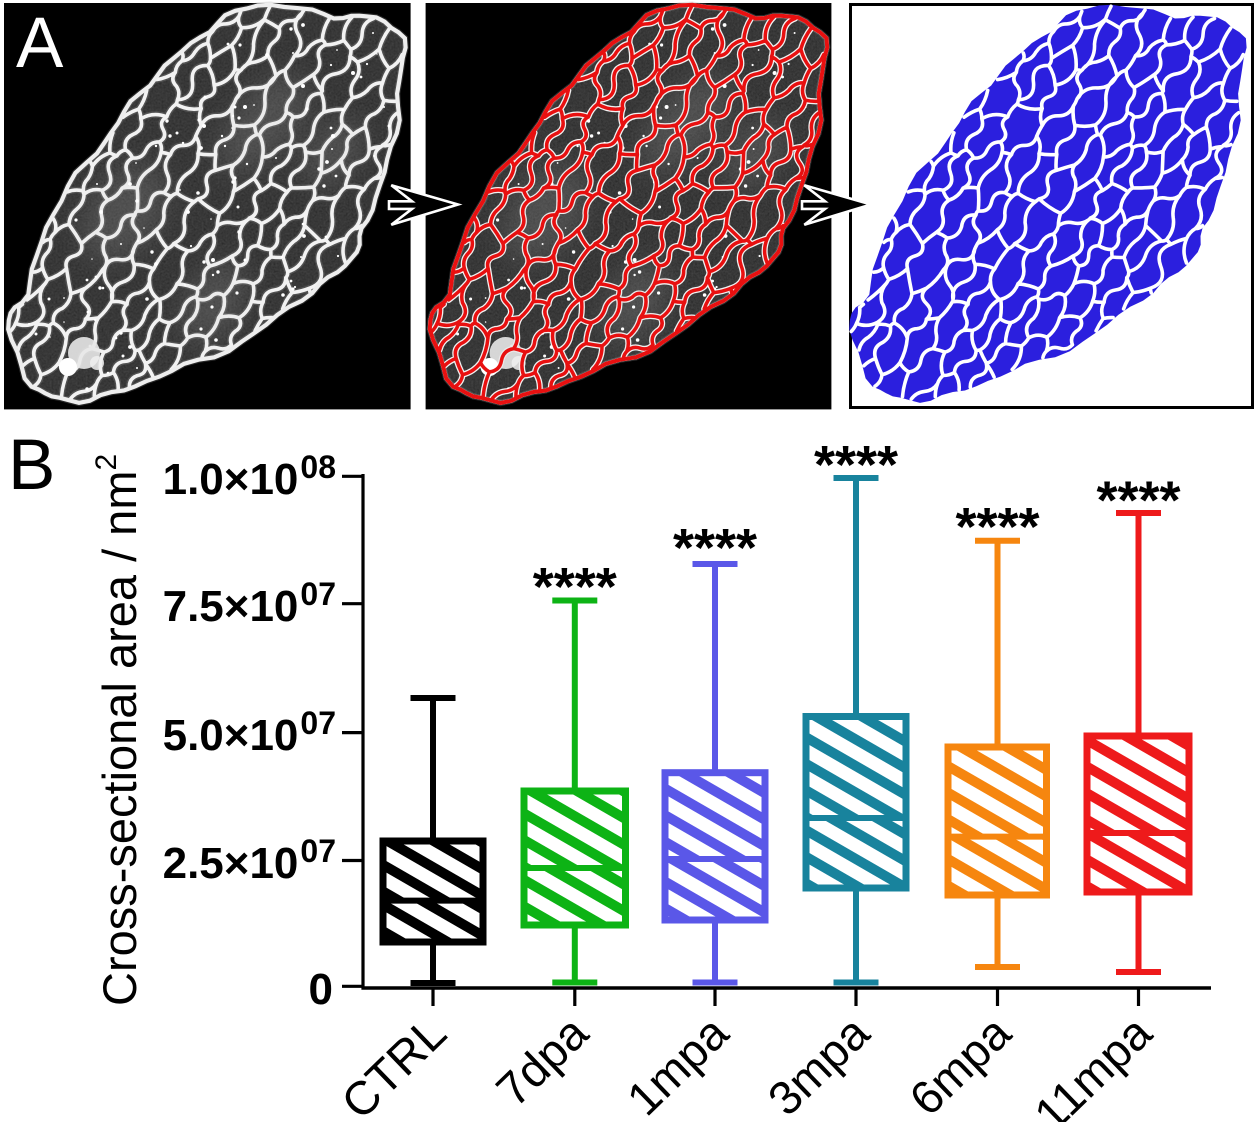 The width and height of the screenshot is (1260, 1127). What do you see at coordinates (249, 732) in the screenshot?
I see `svg-text: 5.0×1007` at bounding box center [249, 732].